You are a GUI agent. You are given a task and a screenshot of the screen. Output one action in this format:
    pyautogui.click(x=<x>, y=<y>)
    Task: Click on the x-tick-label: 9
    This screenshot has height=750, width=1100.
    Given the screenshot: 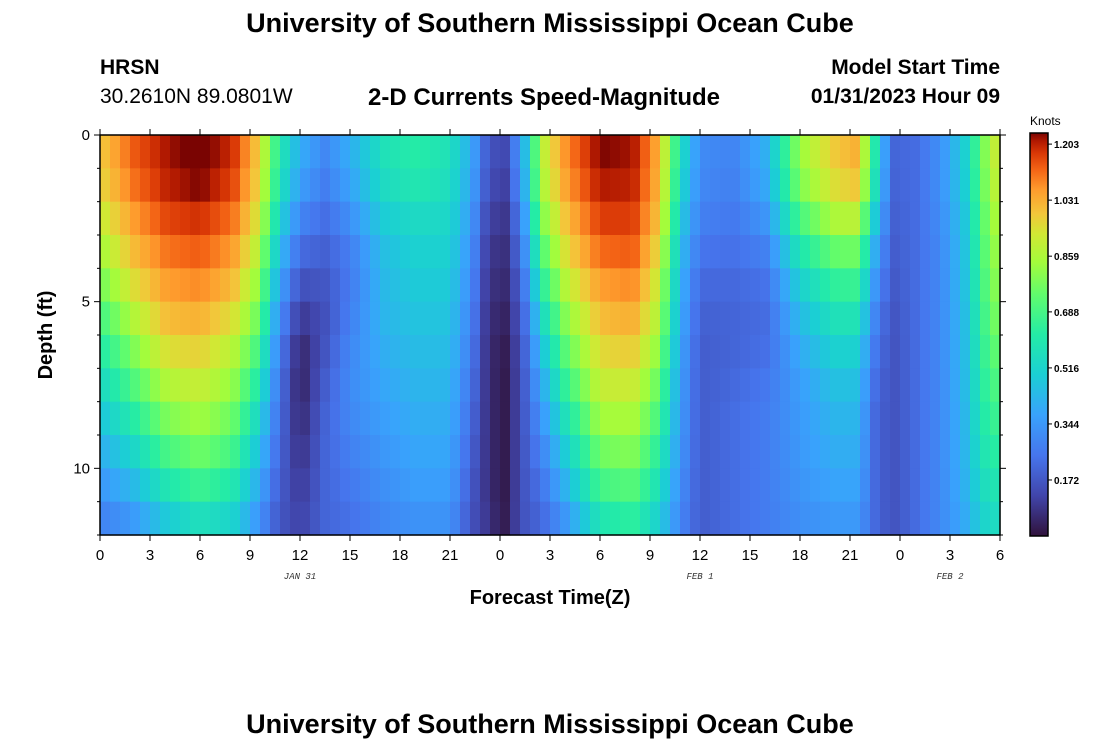 What is the action you would take?
    pyautogui.click(x=250, y=555)
    